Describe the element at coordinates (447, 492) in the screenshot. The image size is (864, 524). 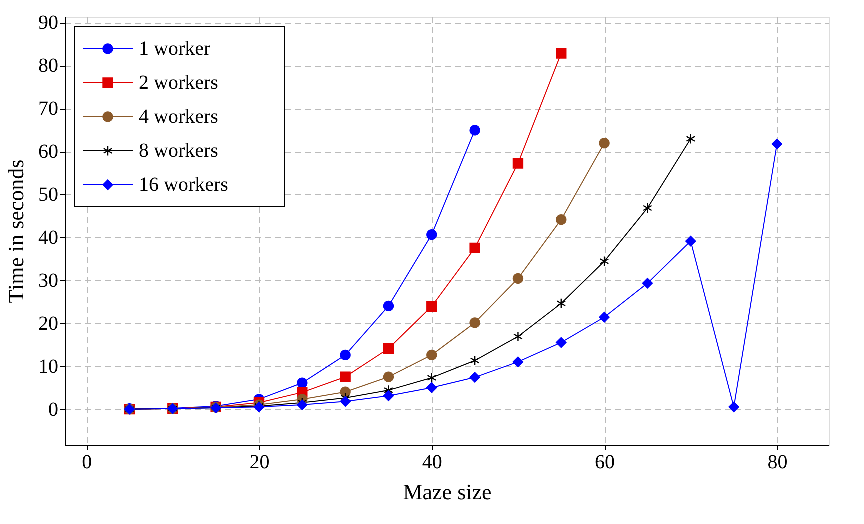
I see `x-axis-title: Maze size` at that location.